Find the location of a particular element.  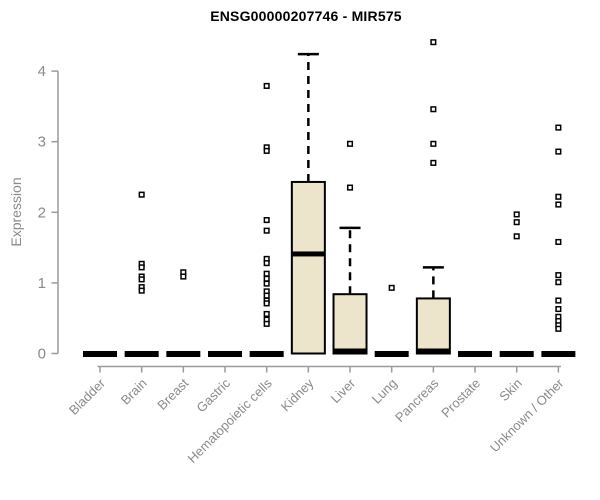

kidney-median-line is located at coordinates (308, 254).